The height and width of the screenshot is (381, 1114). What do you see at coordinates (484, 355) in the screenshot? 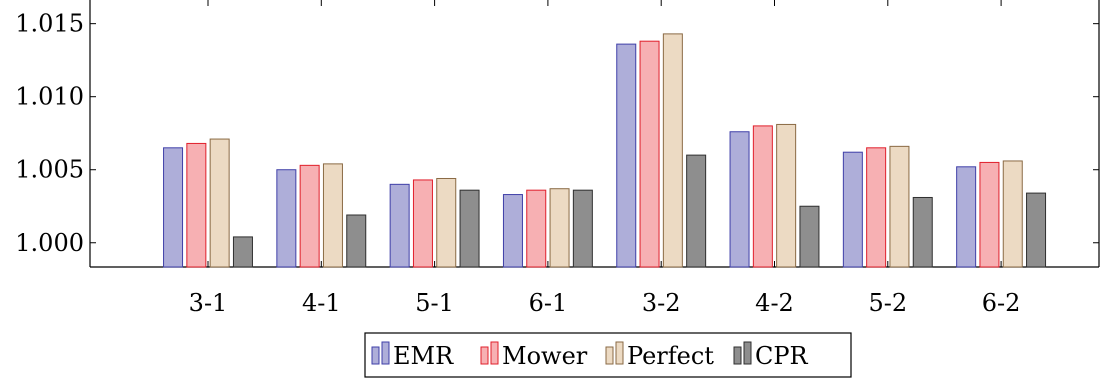
I see `legend-swatch-mower-a` at bounding box center [484, 355].